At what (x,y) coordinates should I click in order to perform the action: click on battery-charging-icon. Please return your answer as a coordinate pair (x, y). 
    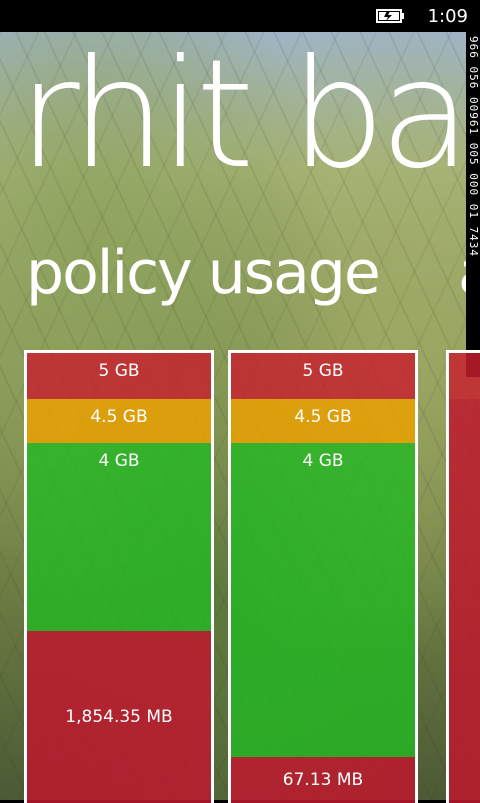
    Looking at the image, I should click on (390, 16).